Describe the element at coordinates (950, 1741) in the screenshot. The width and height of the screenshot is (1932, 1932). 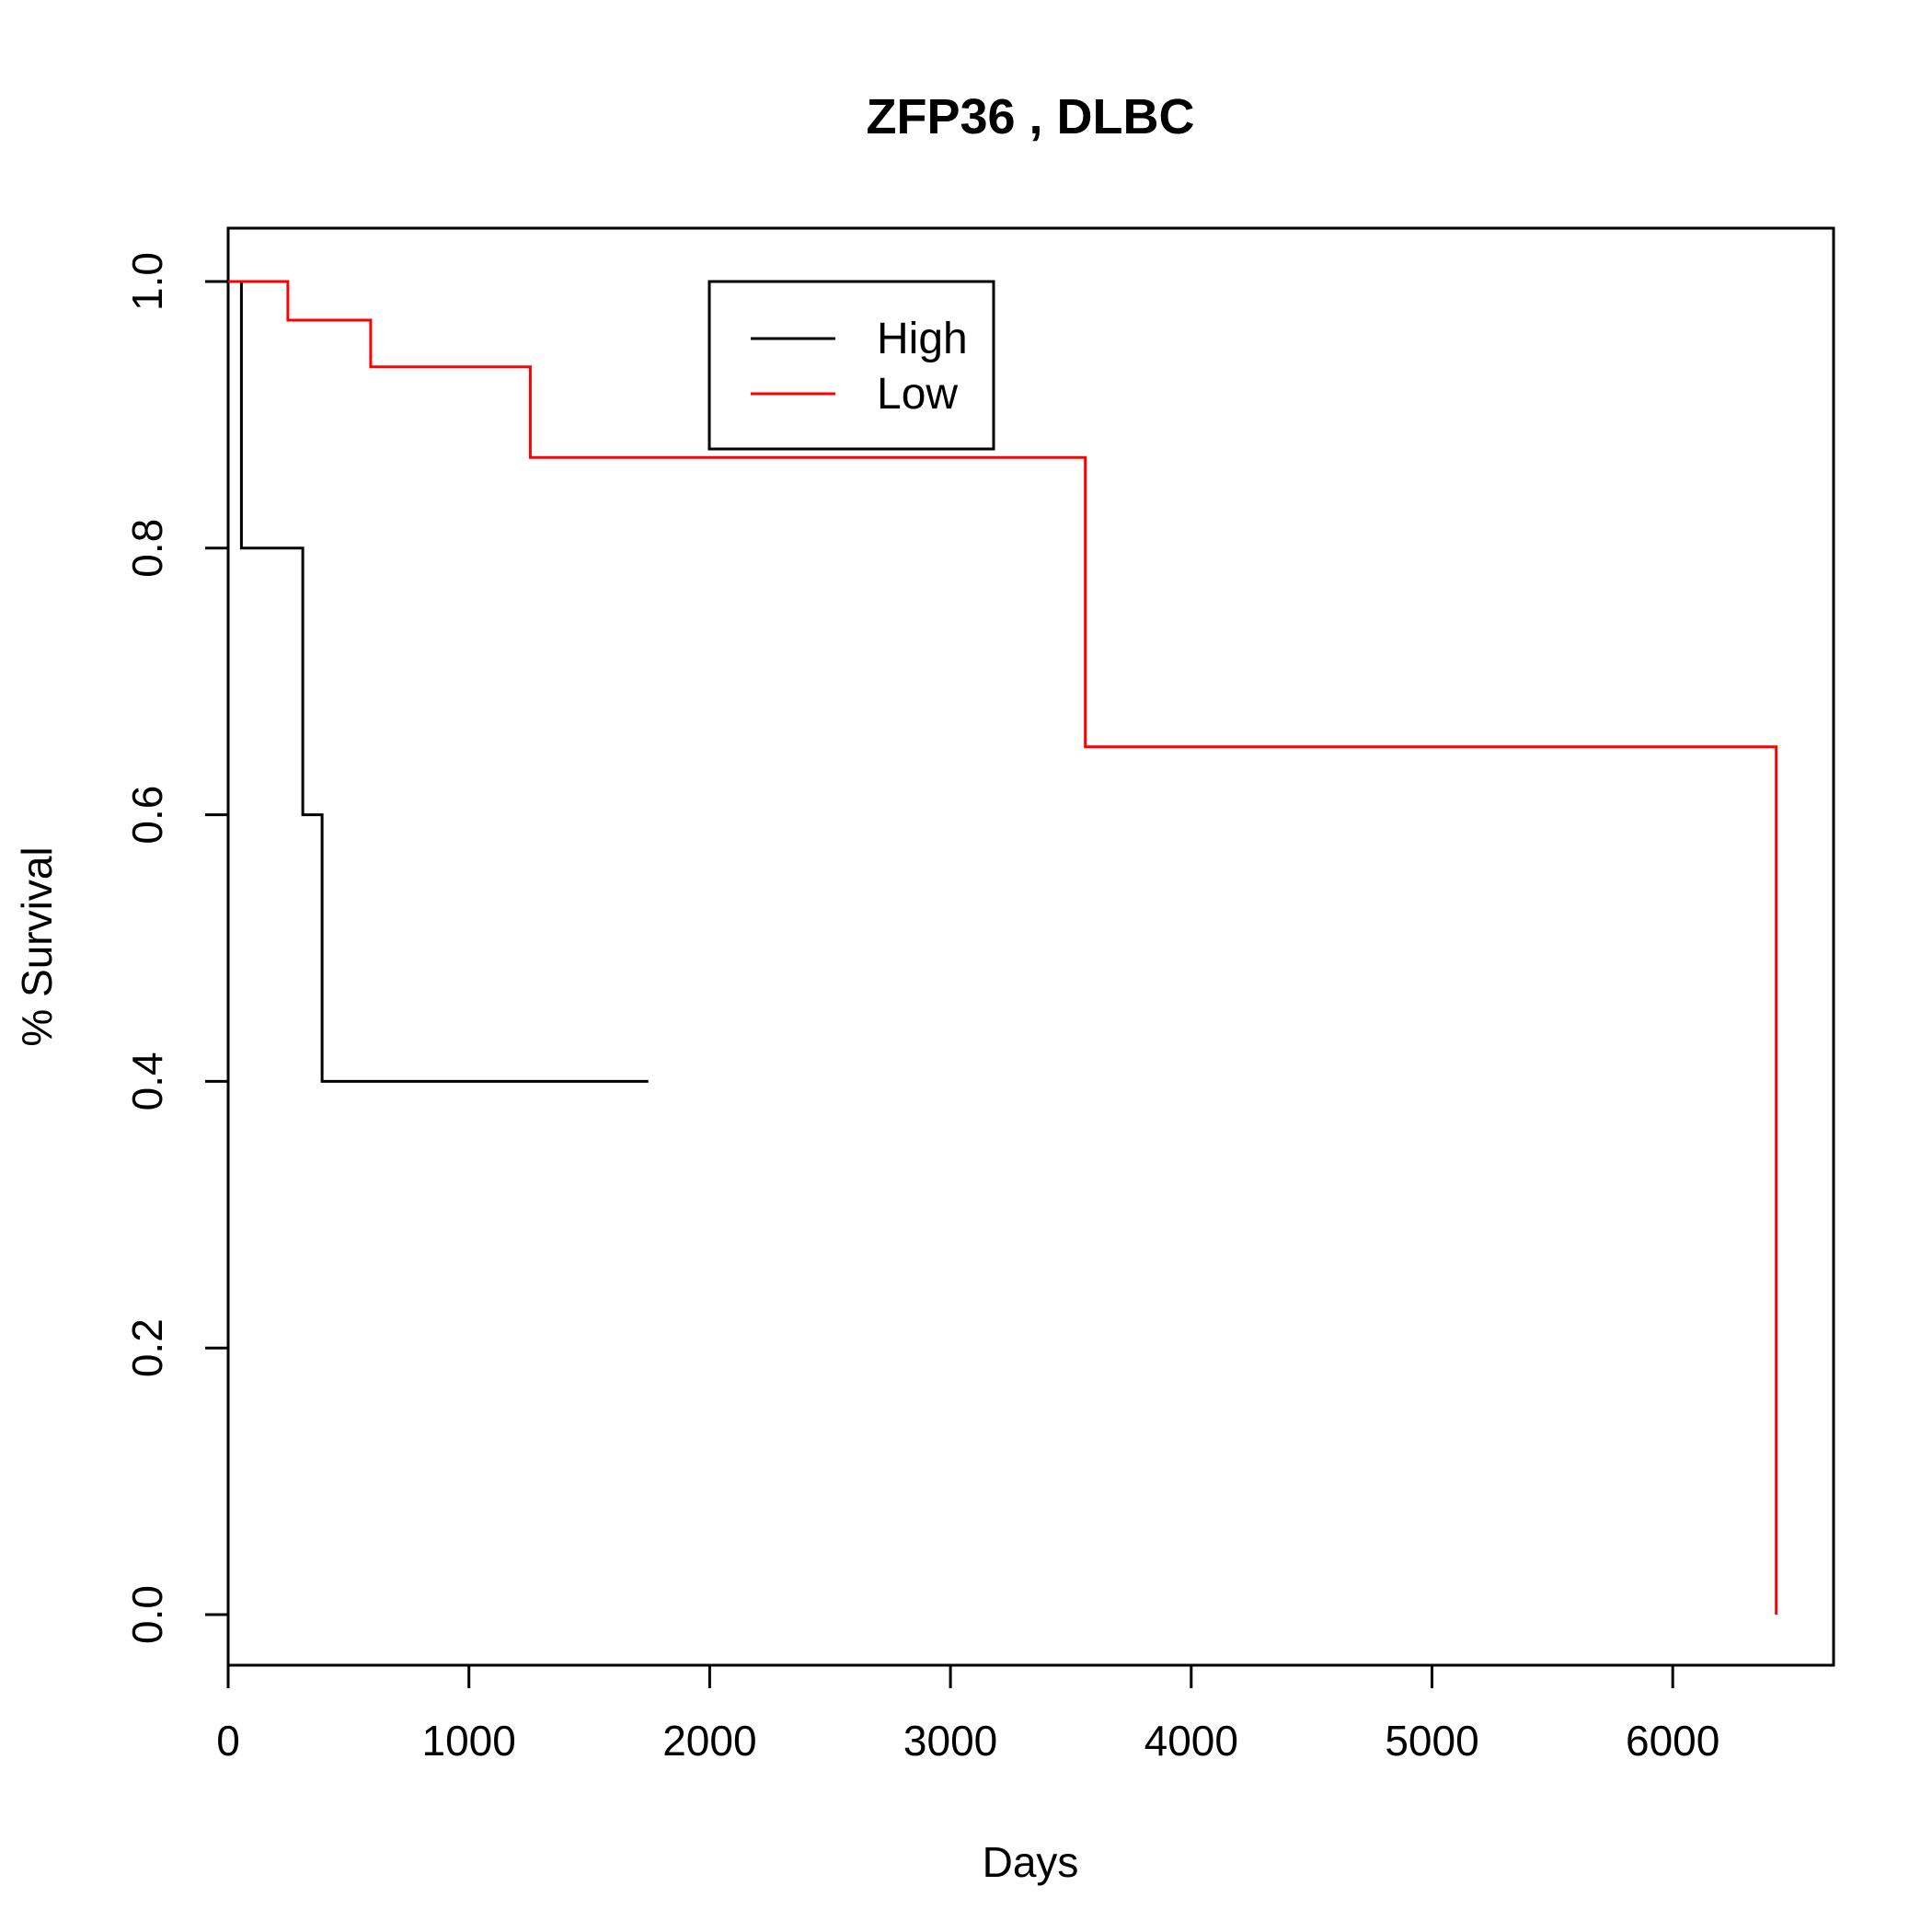
I see `x-tick-label: 3000` at that location.